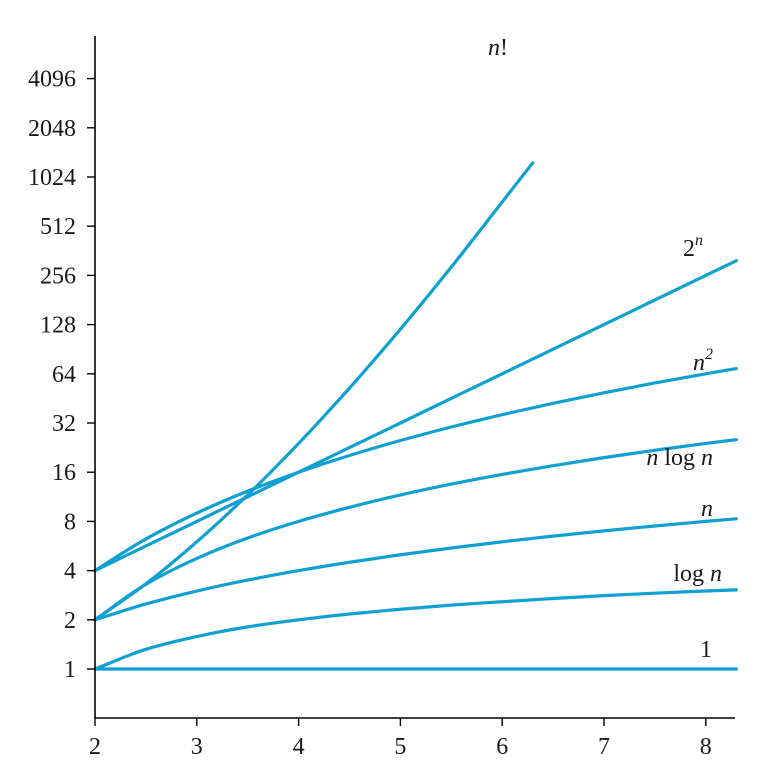 This screenshot has height=766, width=762. Describe the element at coordinates (415, 569) in the screenshot. I see `series-line-n` at that location.